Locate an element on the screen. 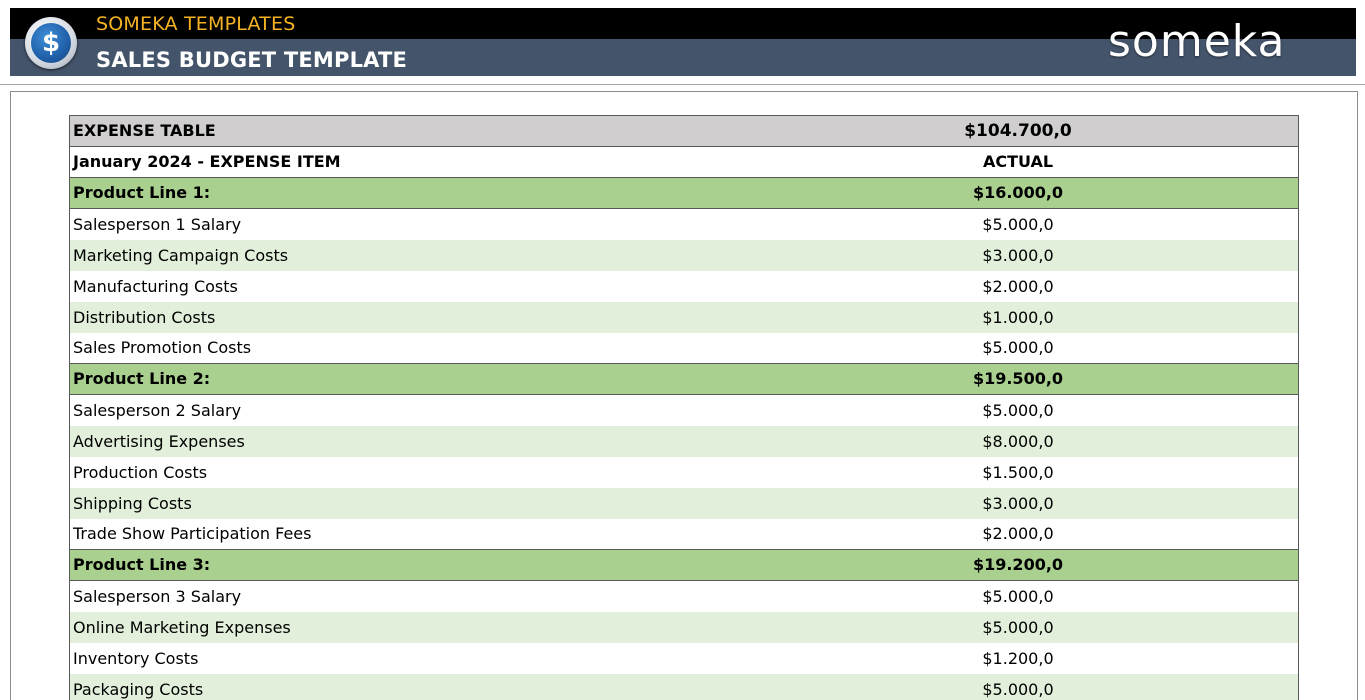 Image resolution: width=1365 pixels, height=700 pixels. table-row: Trade Show Participation Fees $2.000,0 is located at coordinates (684, 534).